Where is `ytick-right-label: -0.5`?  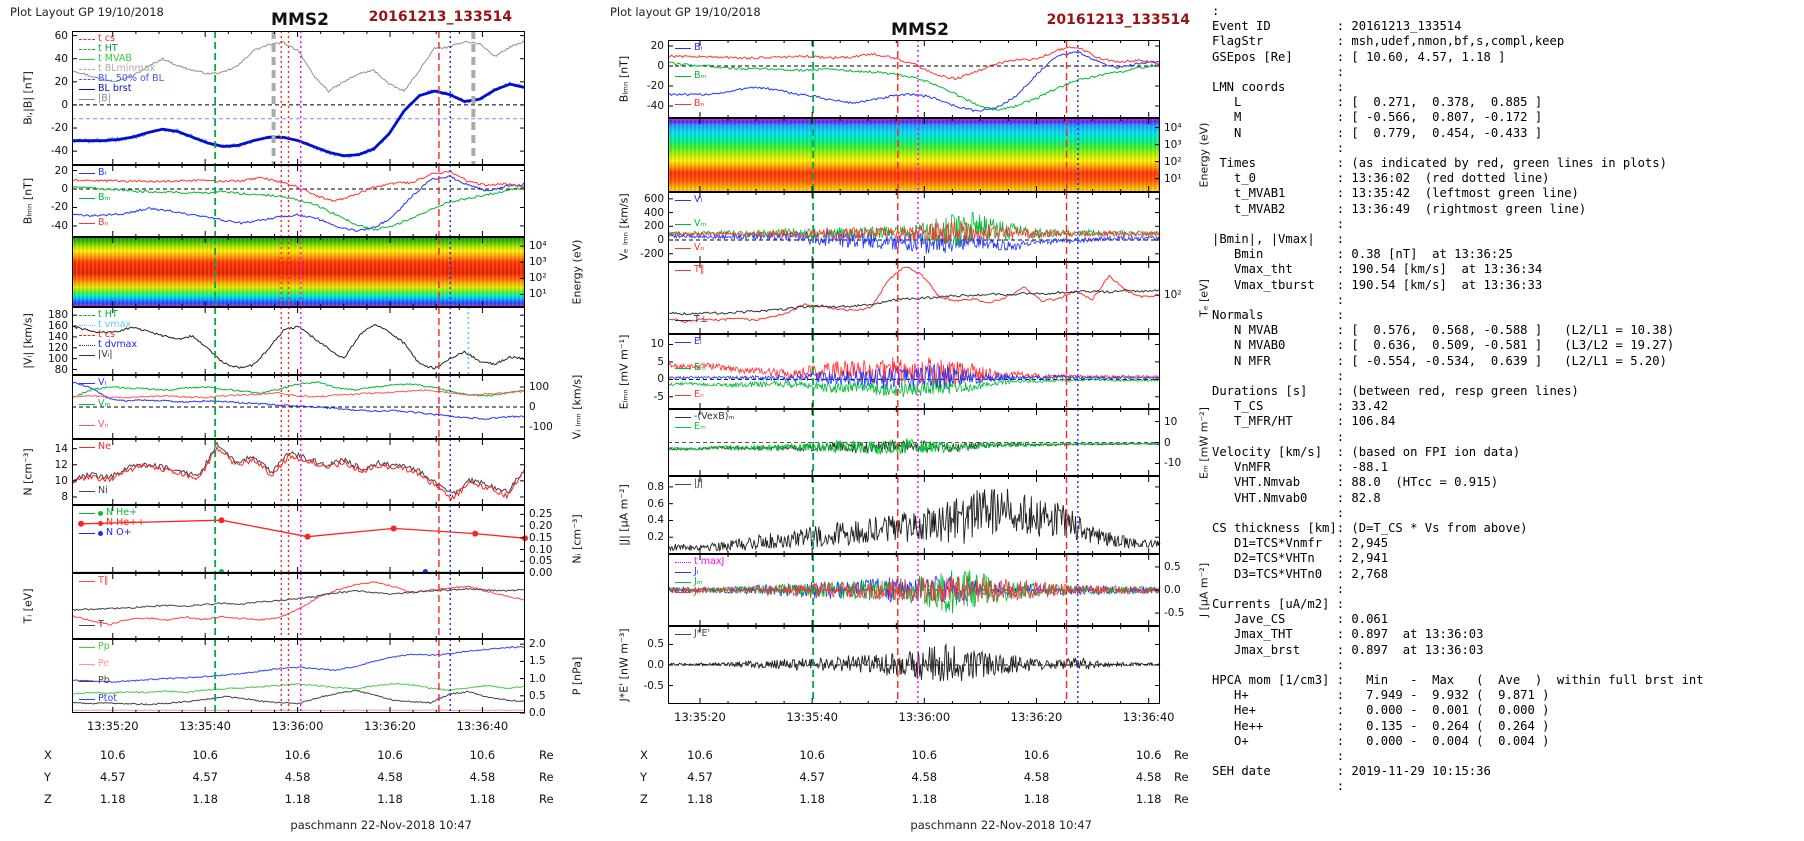 ytick-right-label: -0.5 is located at coordinates (1174, 613).